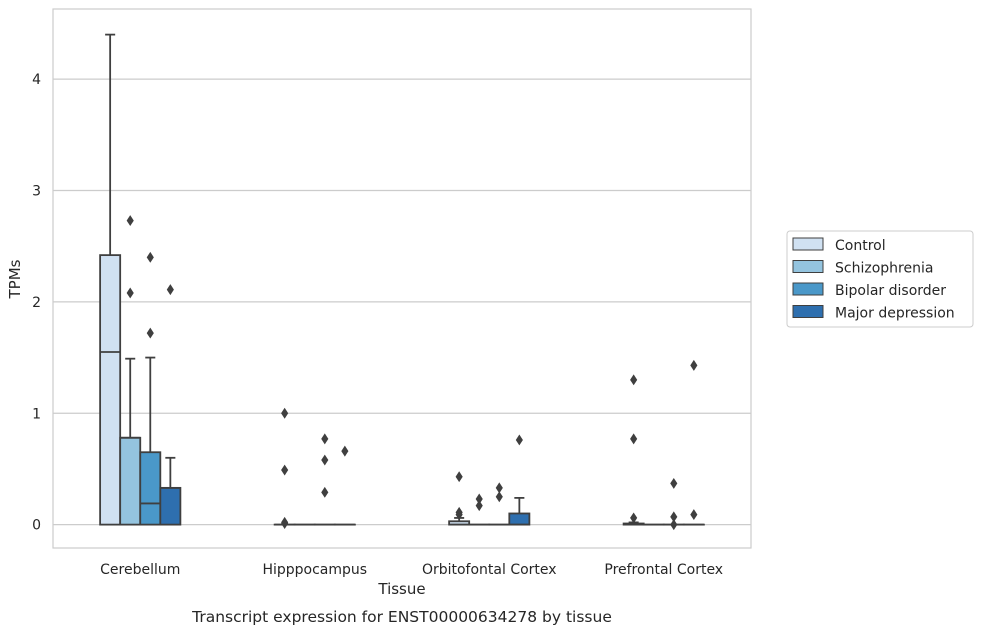 This screenshot has height=634, width=983. What do you see at coordinates (140, 570) in the screenshot?
I see `x-tick-label: Cerebellum` at bounding box center [140, 570].